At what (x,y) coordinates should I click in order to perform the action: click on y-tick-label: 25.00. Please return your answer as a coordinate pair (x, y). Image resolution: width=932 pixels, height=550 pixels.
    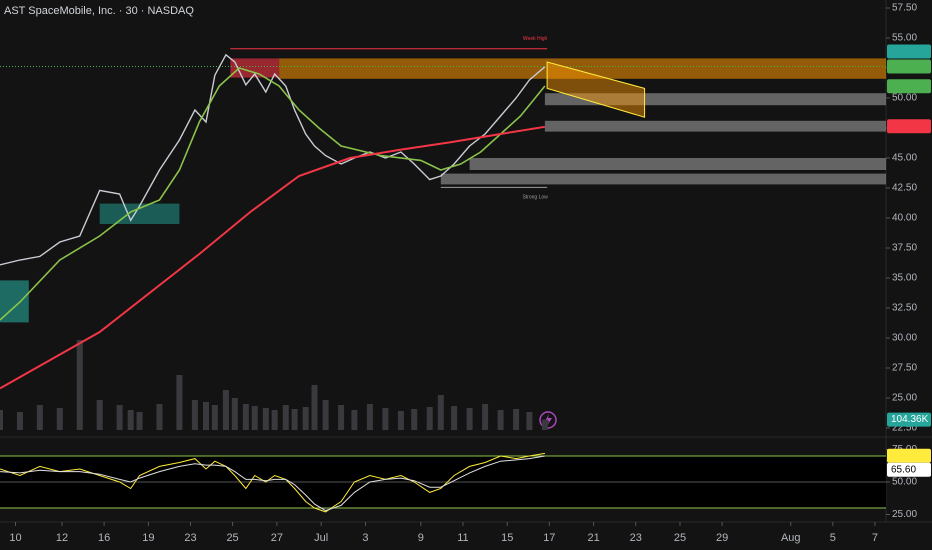
    Looking at the image, I should click on (904, 398).